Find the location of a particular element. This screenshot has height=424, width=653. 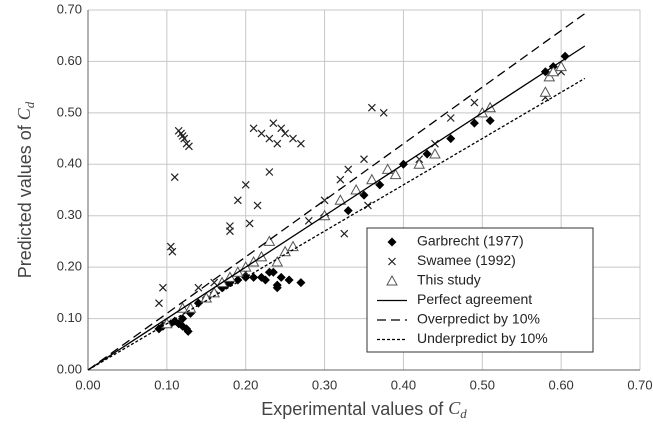

y-label-symbol: C is located at coordinates (24, 113).